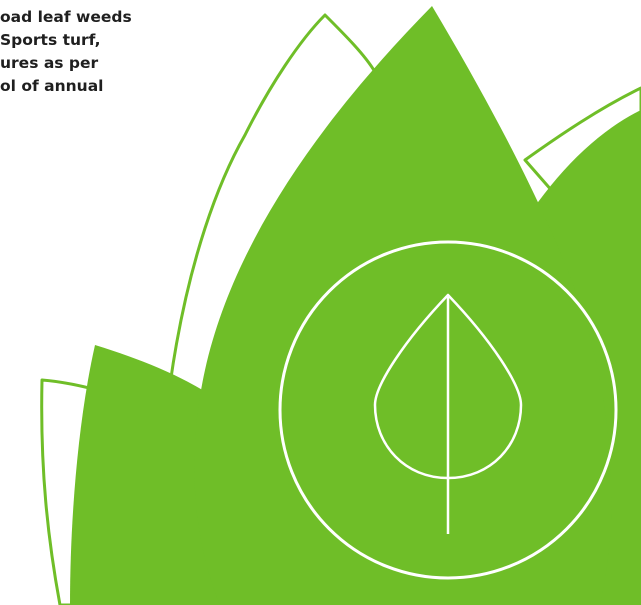 The width and height of the screenshot is (641, 605). What do you see at coordinates (582, 144) in the screenshot?
I see `outline-leaf-right` at bounding box center [582, 144].